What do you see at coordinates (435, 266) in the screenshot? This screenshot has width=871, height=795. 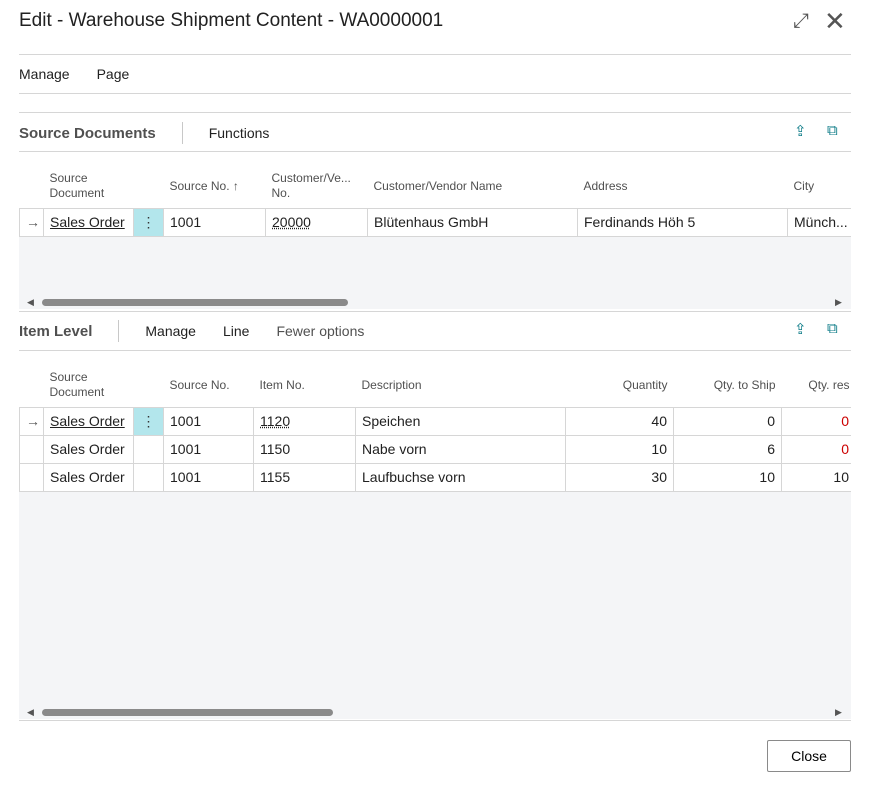 I see `grid-empty-area` at bounding box center [435, 266].